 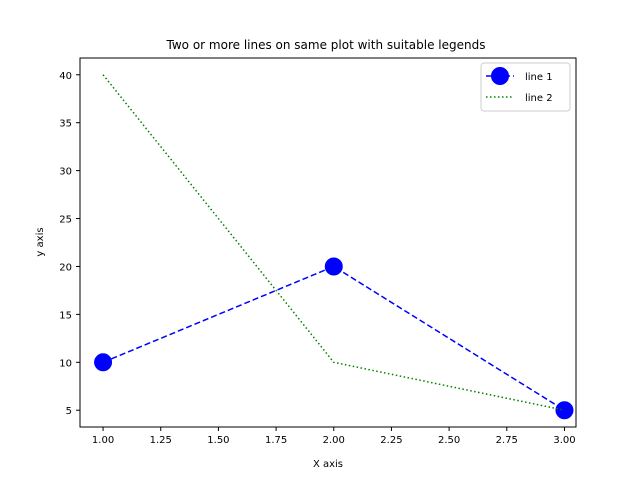 I want to click on legend-label-2: line 2, so click(x=539, y=98).